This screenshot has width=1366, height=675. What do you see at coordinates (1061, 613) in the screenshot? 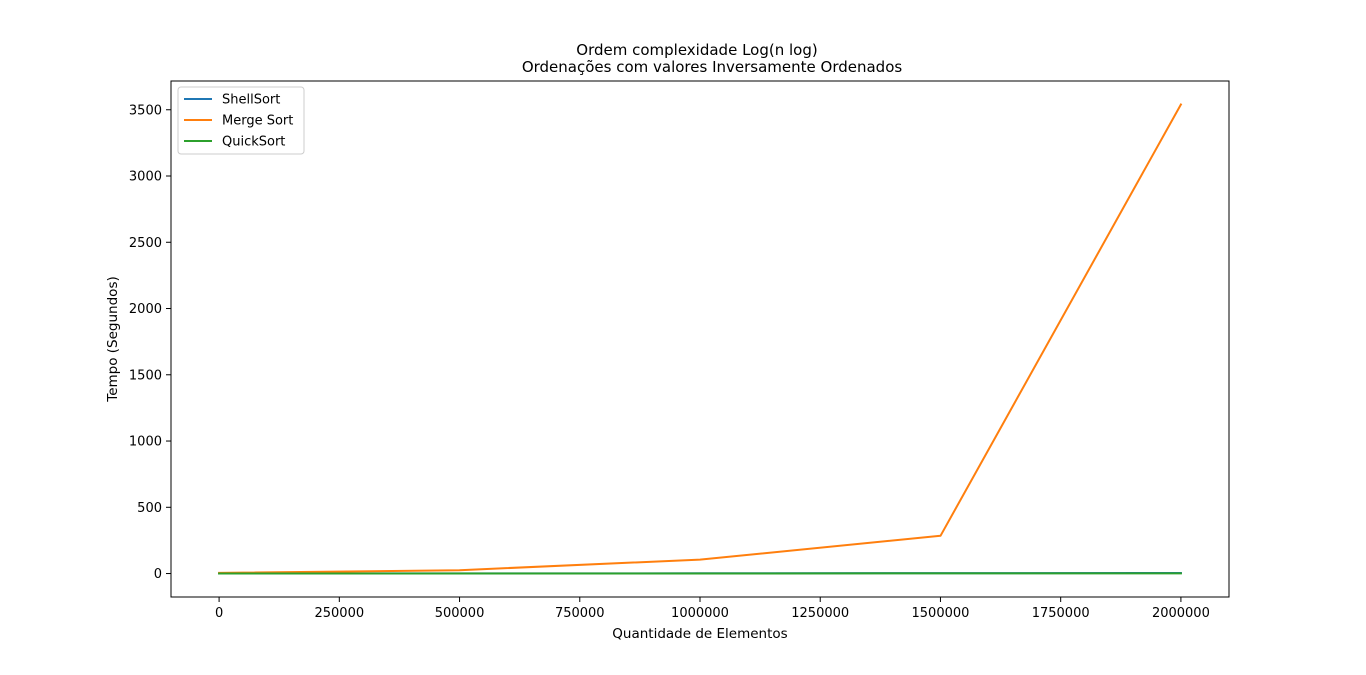
I see `x-tick-label: 1750000` at bounding box center [1061, 613].